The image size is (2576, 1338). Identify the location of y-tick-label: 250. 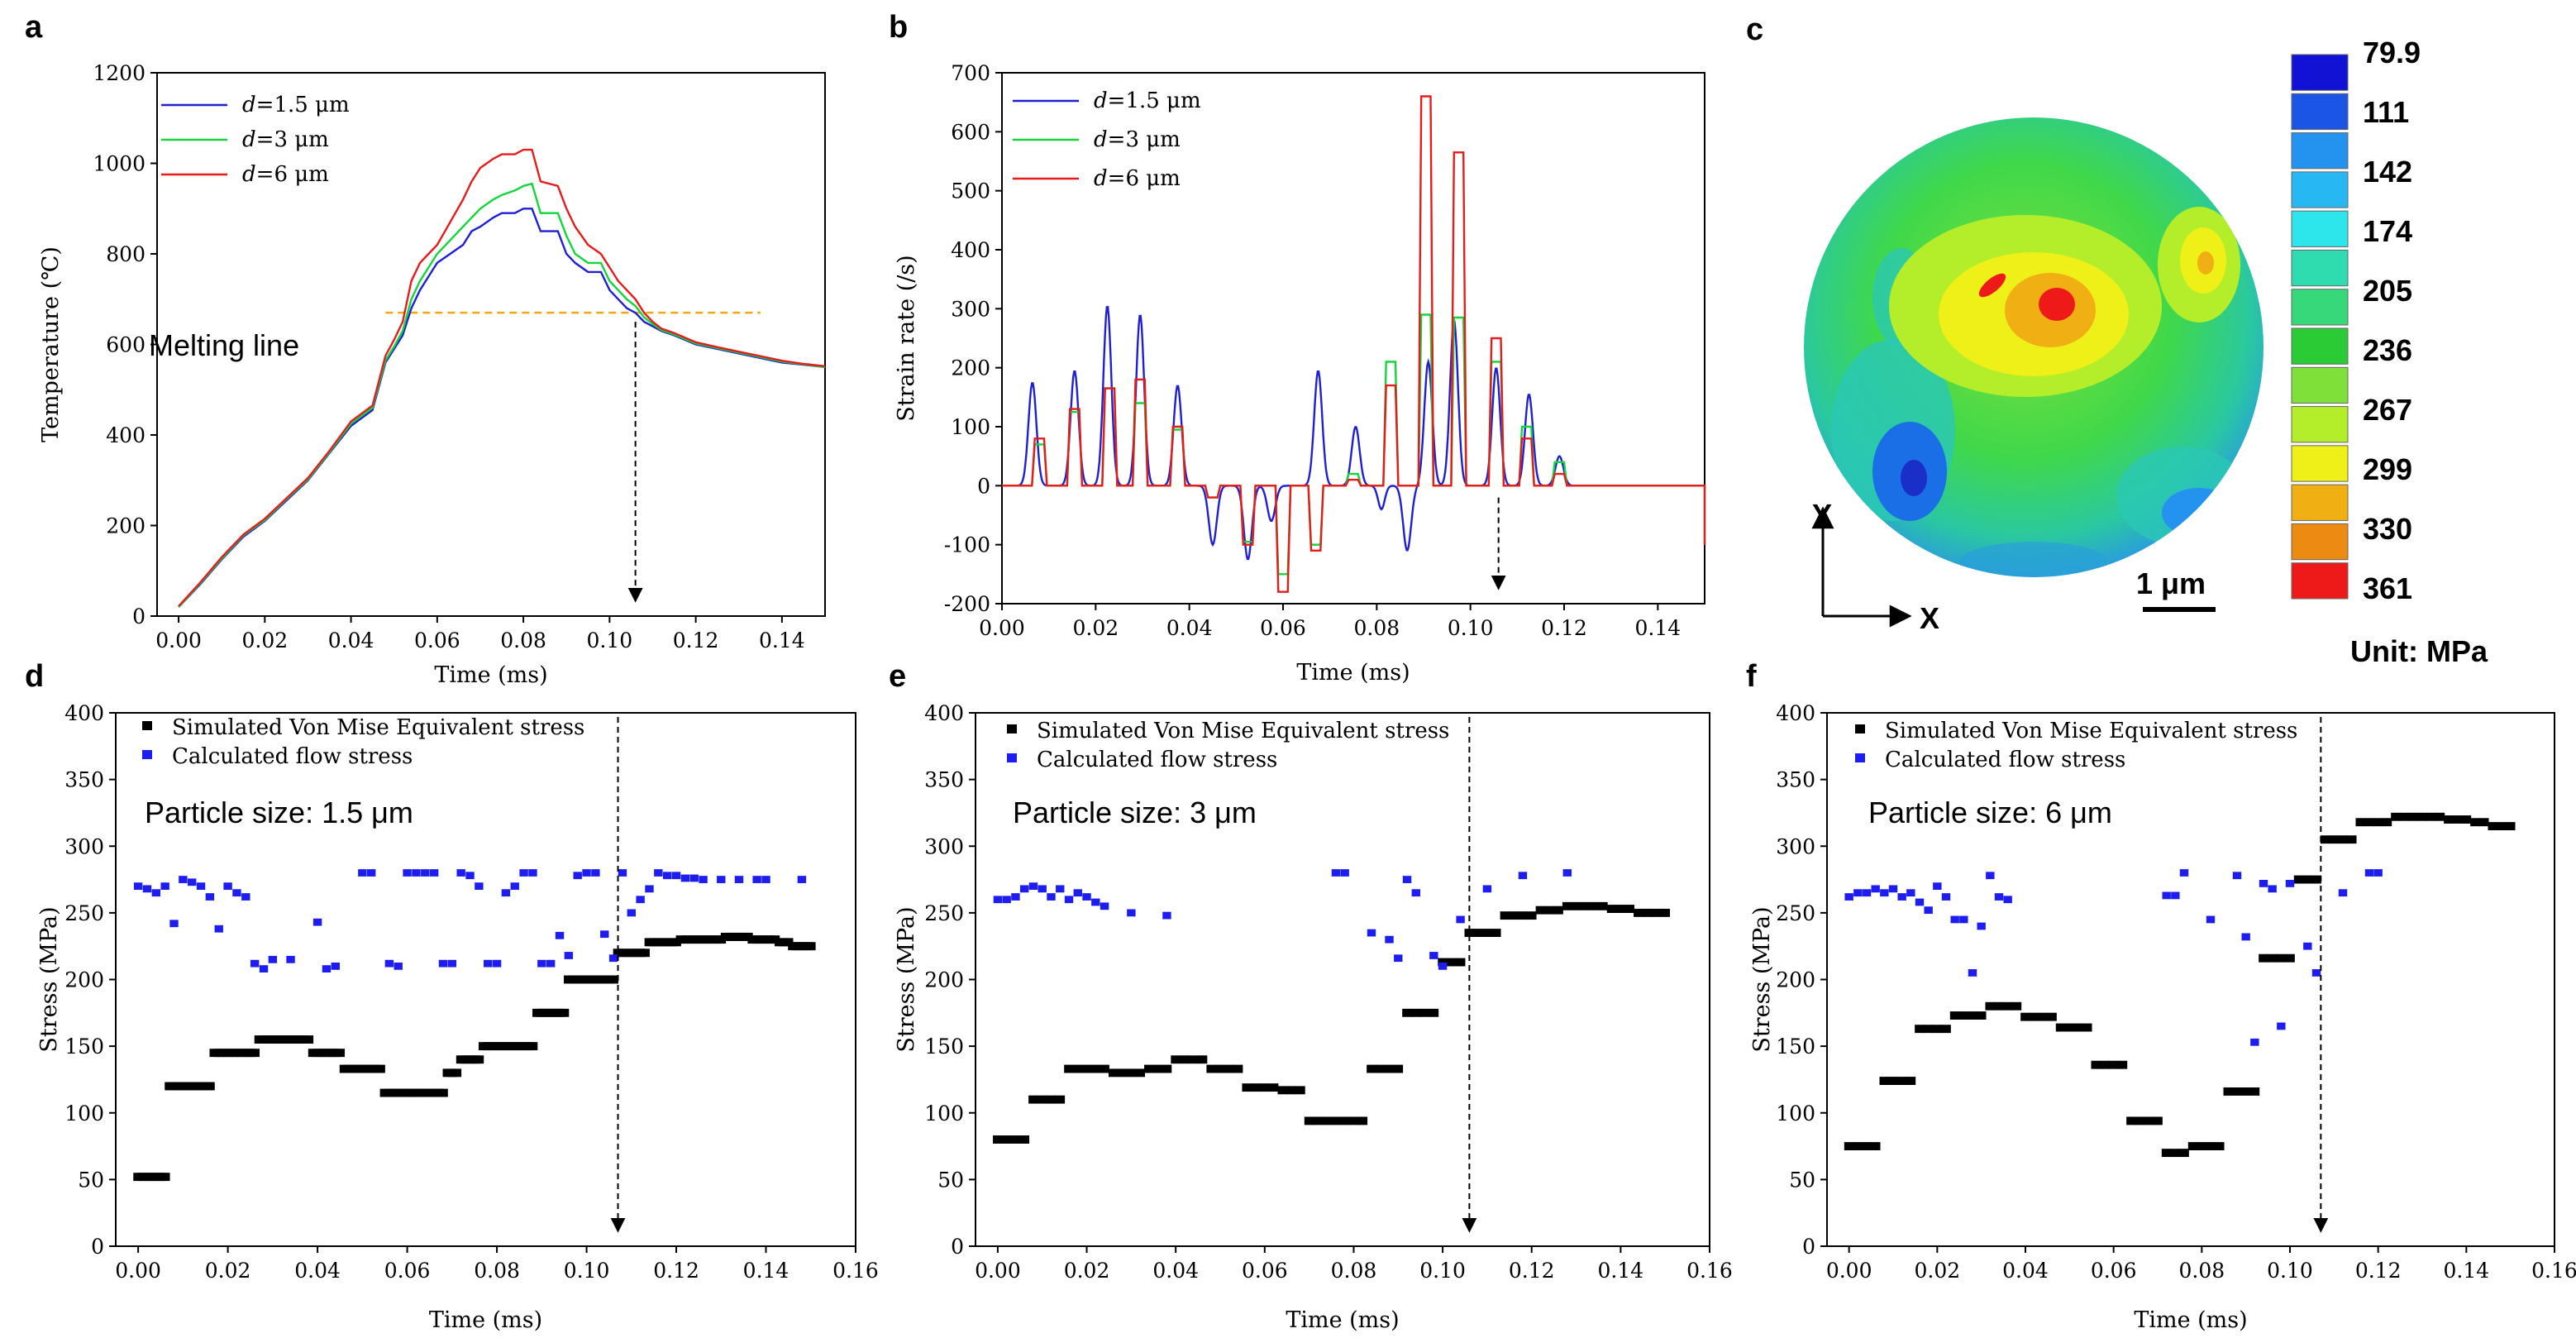
(84, 913).